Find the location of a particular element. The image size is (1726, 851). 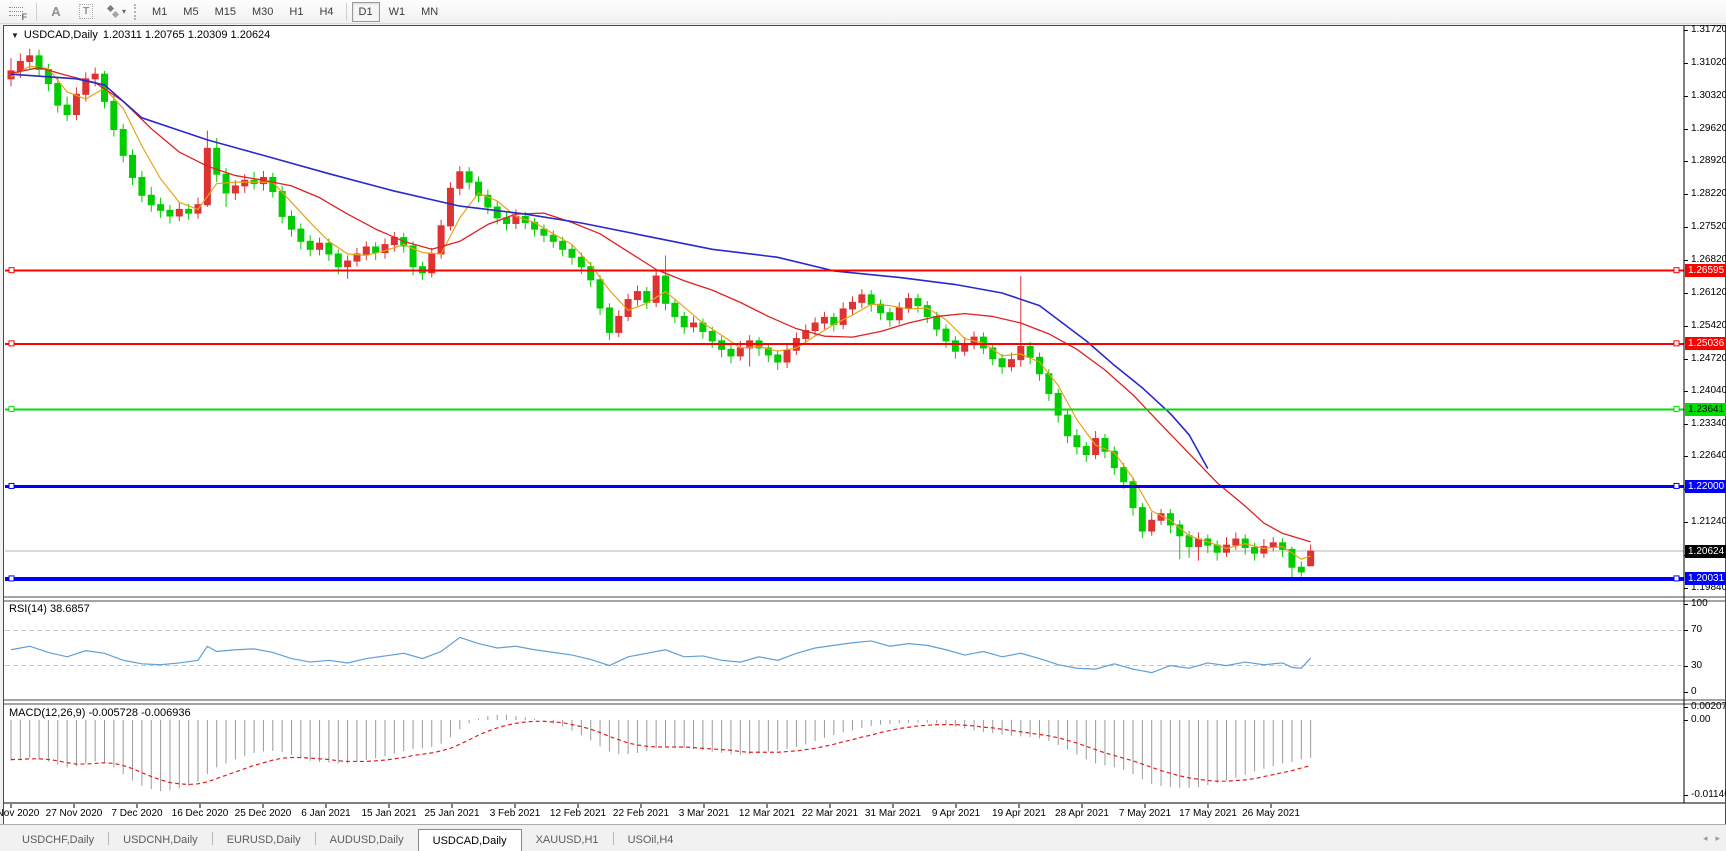

horizontal-line-1.23641 is located at coordinates (844, 408).